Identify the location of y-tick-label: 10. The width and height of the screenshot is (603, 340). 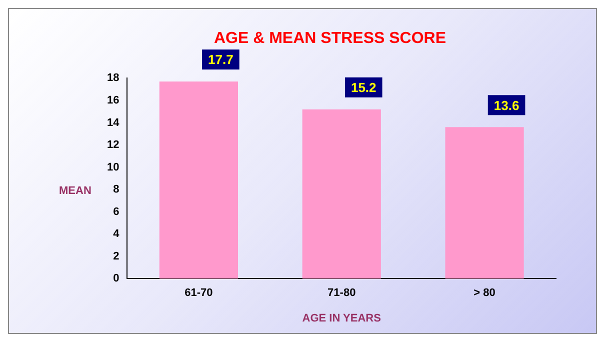
(113, 167).